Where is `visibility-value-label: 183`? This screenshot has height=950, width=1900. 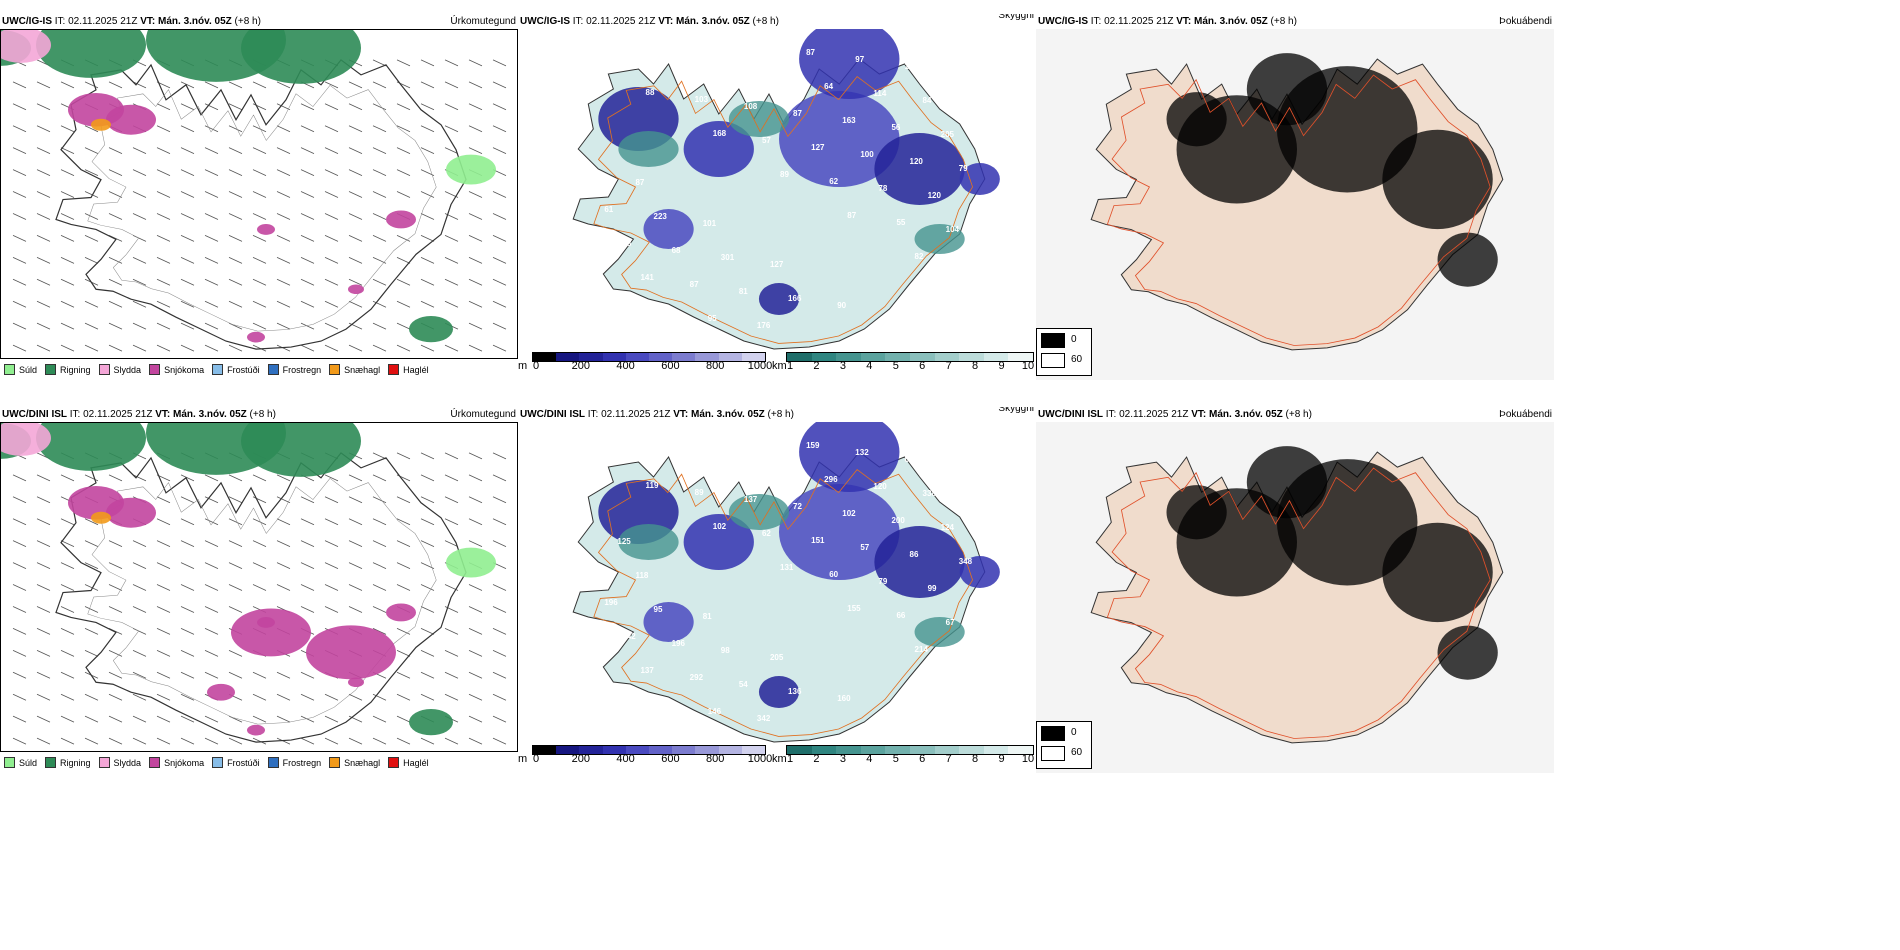 visibility-value-label: 183 is located at coordinates (684, 65).